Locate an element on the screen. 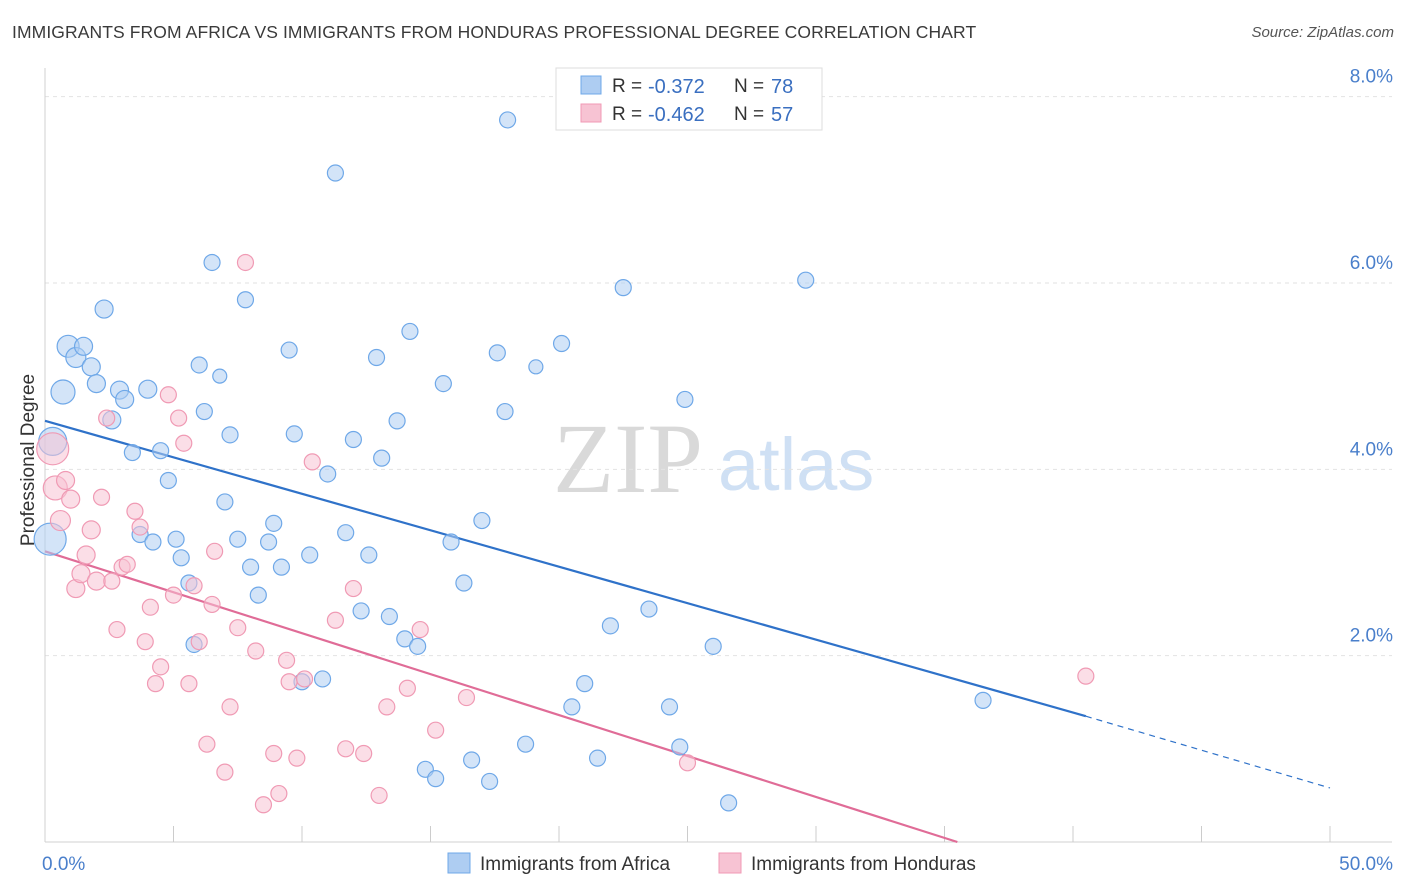  series-legend-swatch-africa is located at coordinates (459, 863).